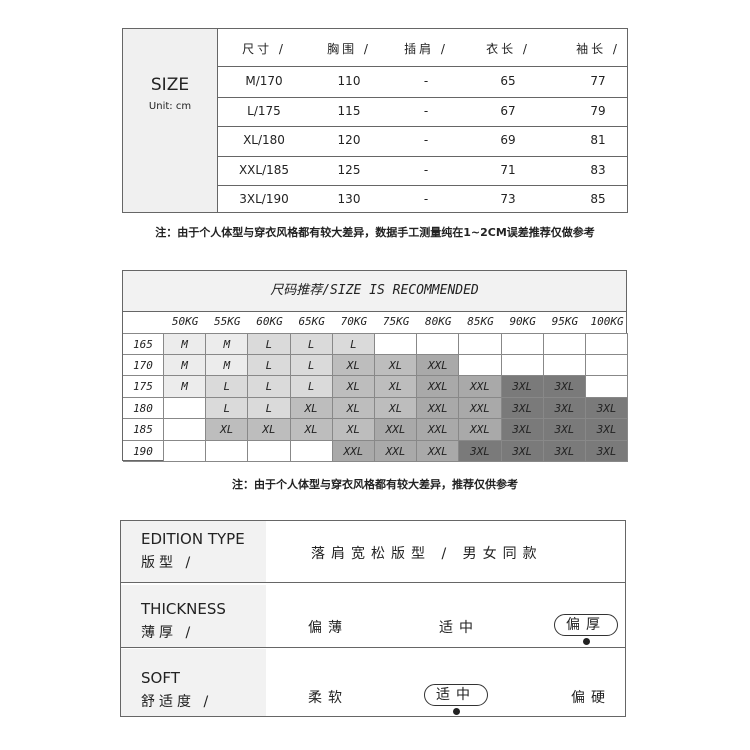  What do you see at coordinates (264, 140) in the screenshot?
I see `size-cell: XL/180` at bounding box center [264, 140].